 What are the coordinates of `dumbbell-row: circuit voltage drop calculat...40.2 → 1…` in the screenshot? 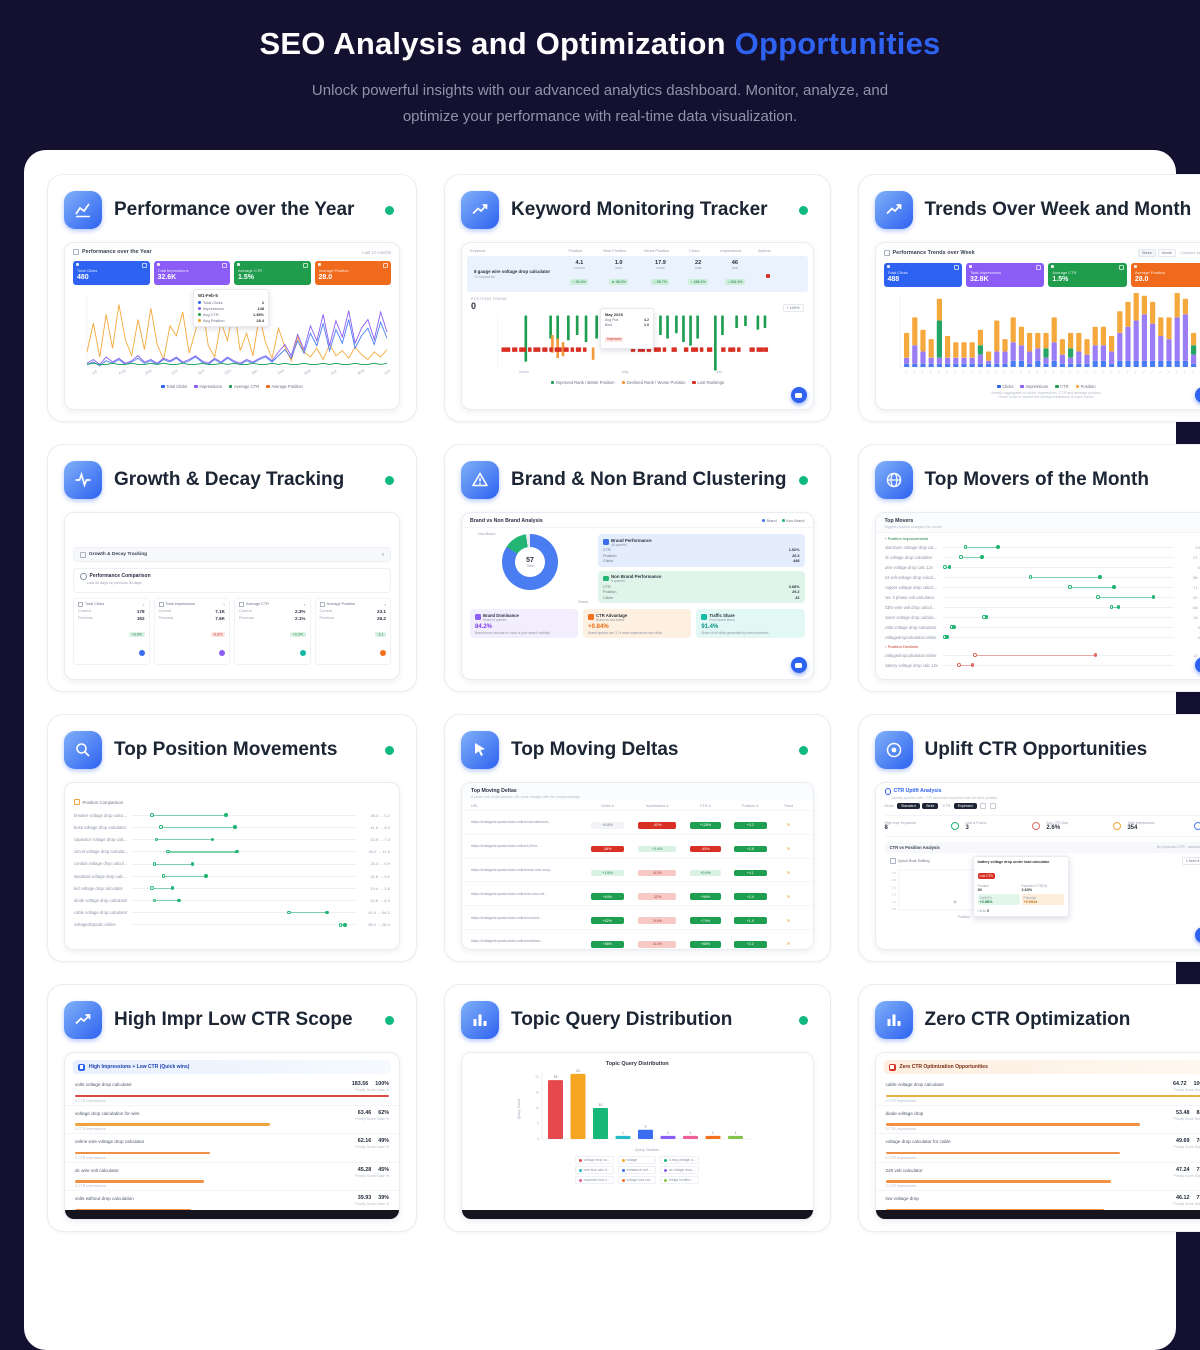 It's located at (232, 852).